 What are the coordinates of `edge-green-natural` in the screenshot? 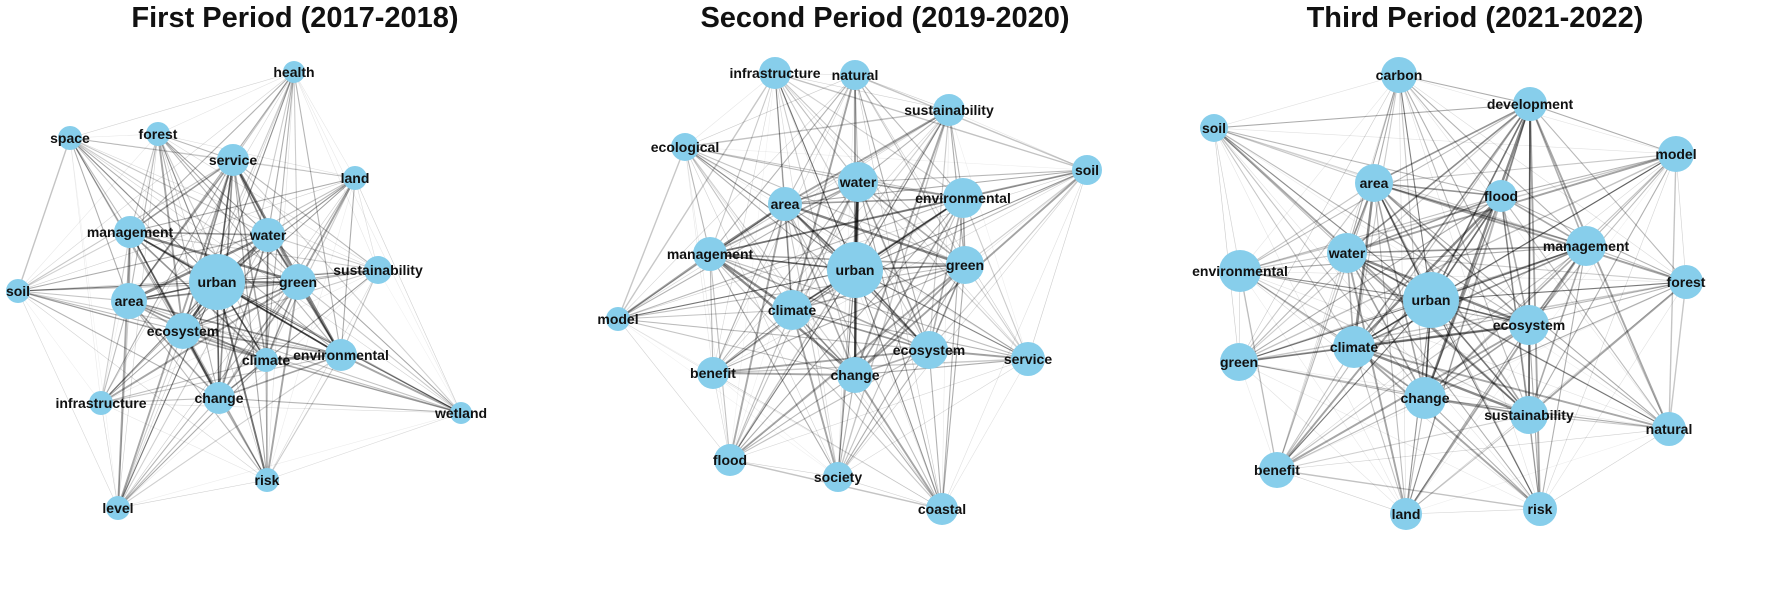 It's located at (1454, 395).